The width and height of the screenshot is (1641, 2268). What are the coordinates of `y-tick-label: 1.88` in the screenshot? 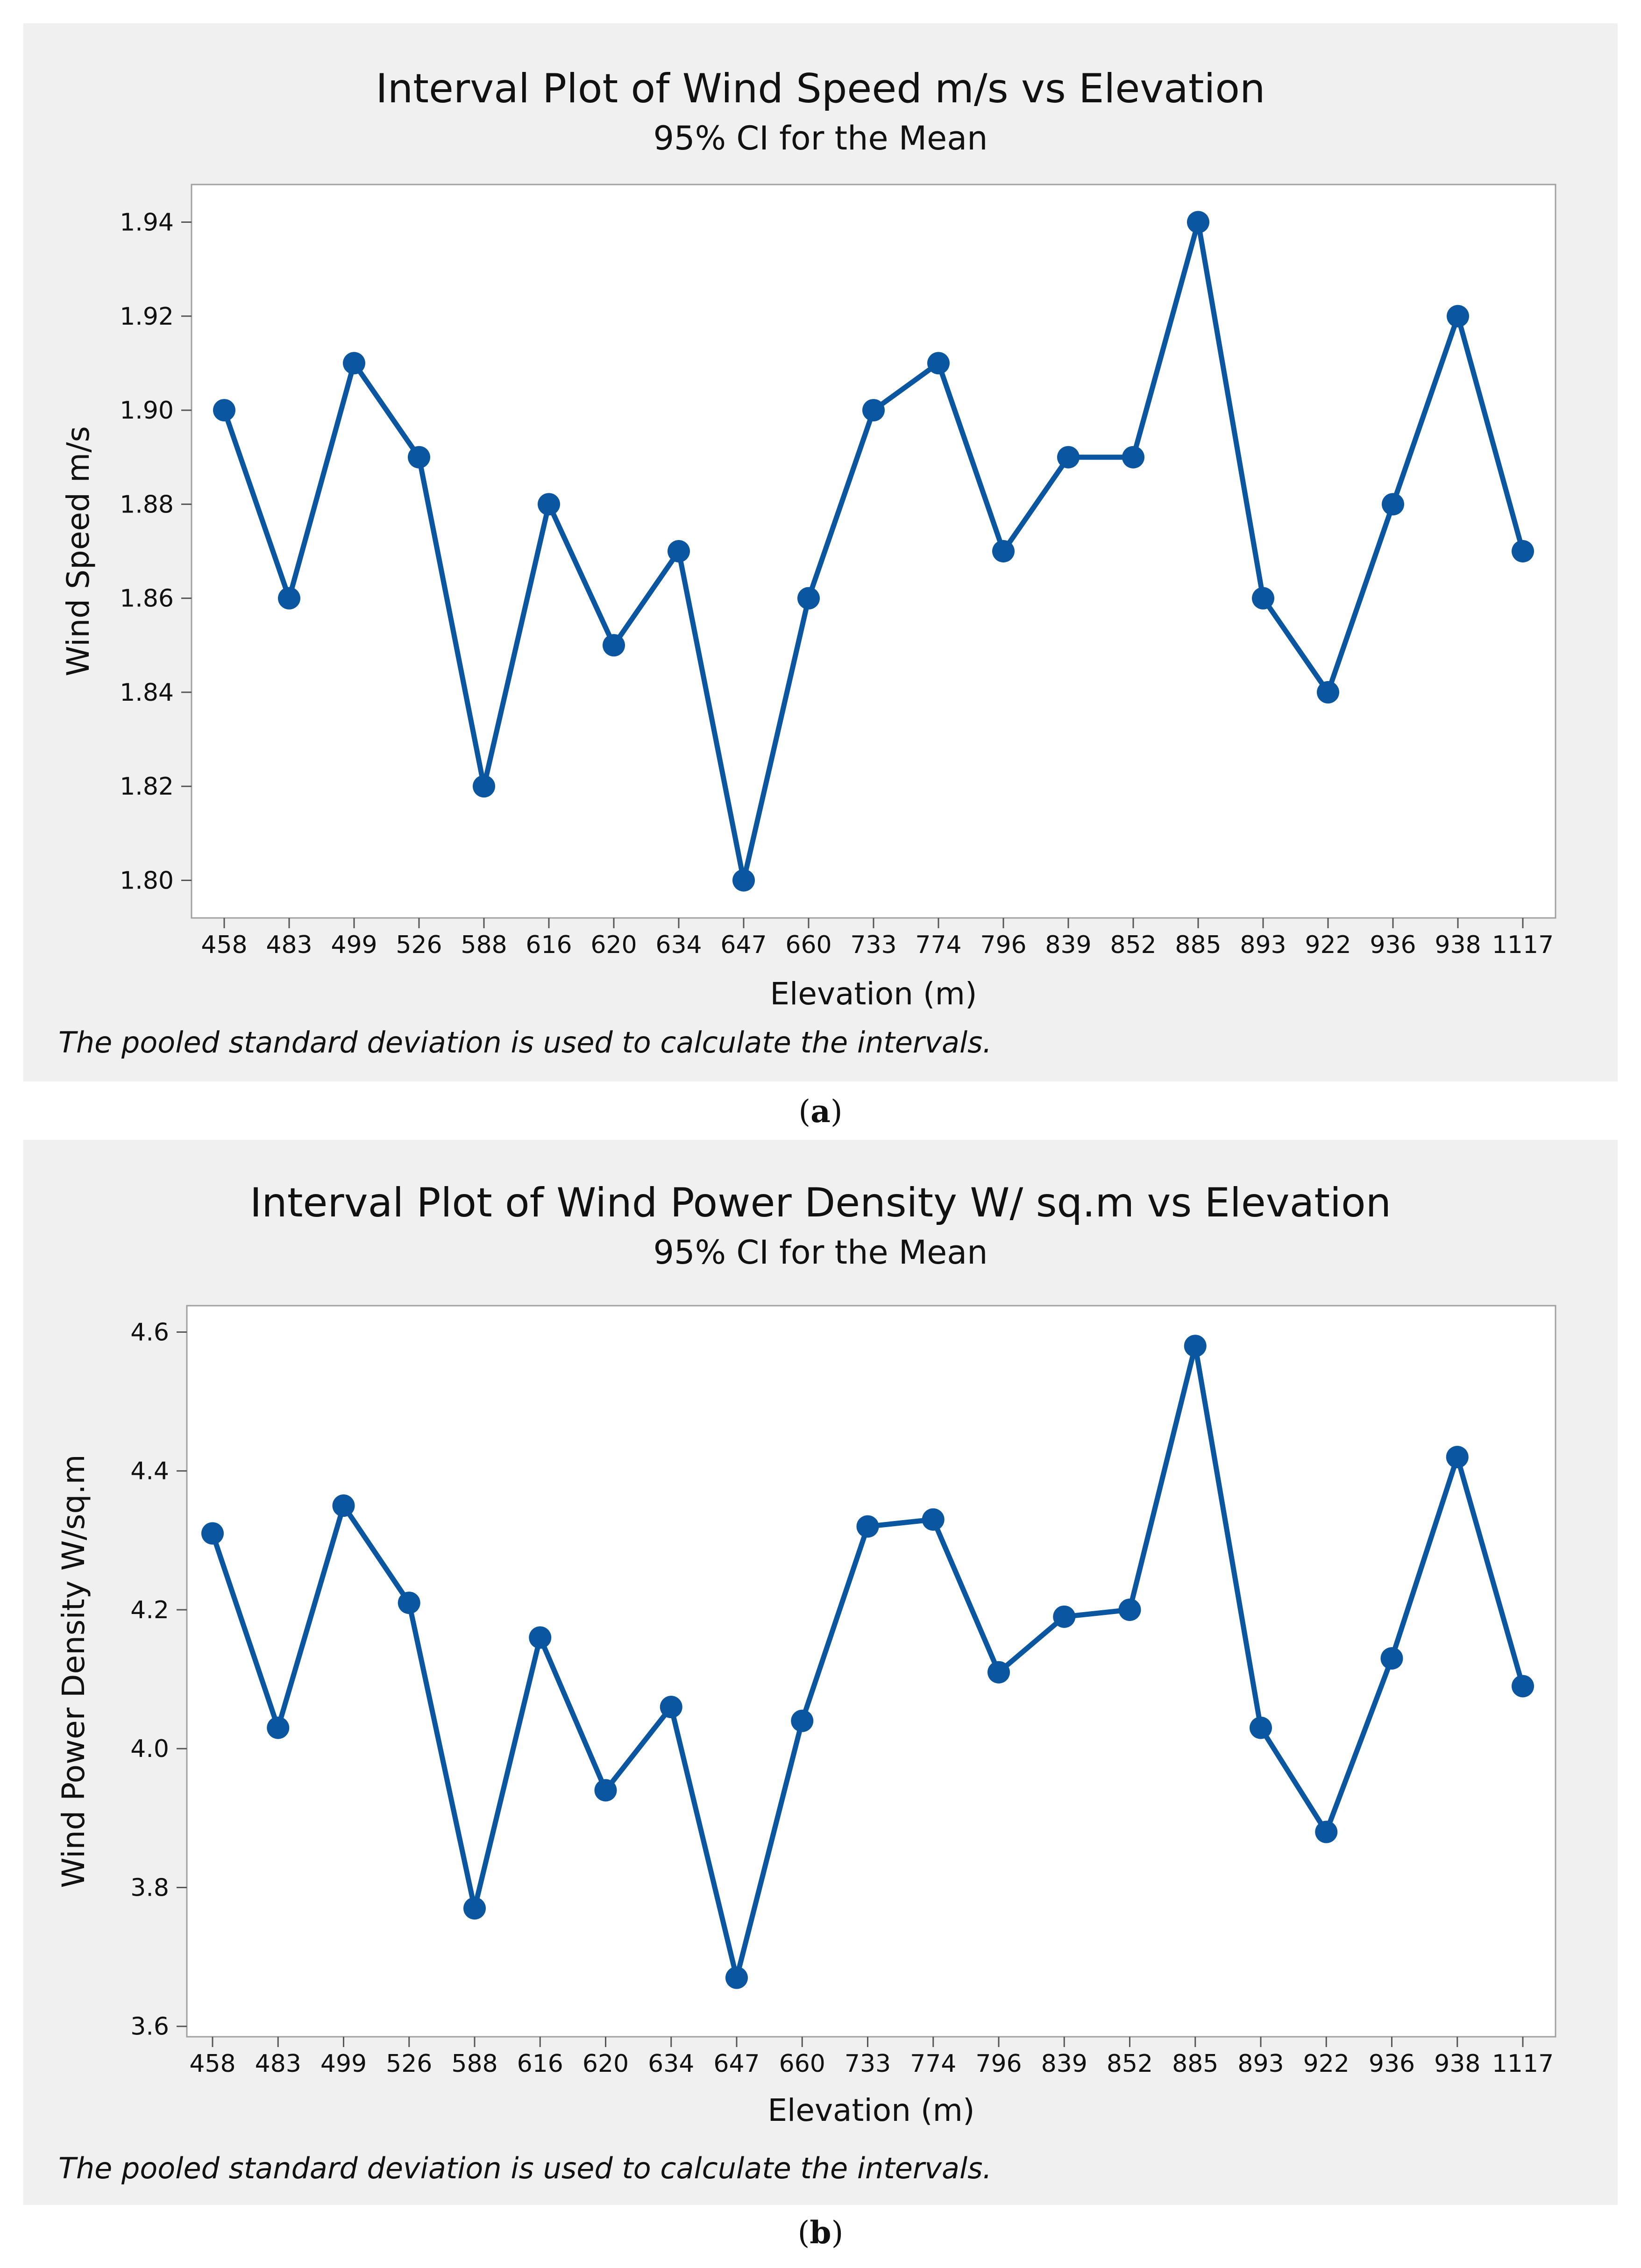 It's located at (147, 505).